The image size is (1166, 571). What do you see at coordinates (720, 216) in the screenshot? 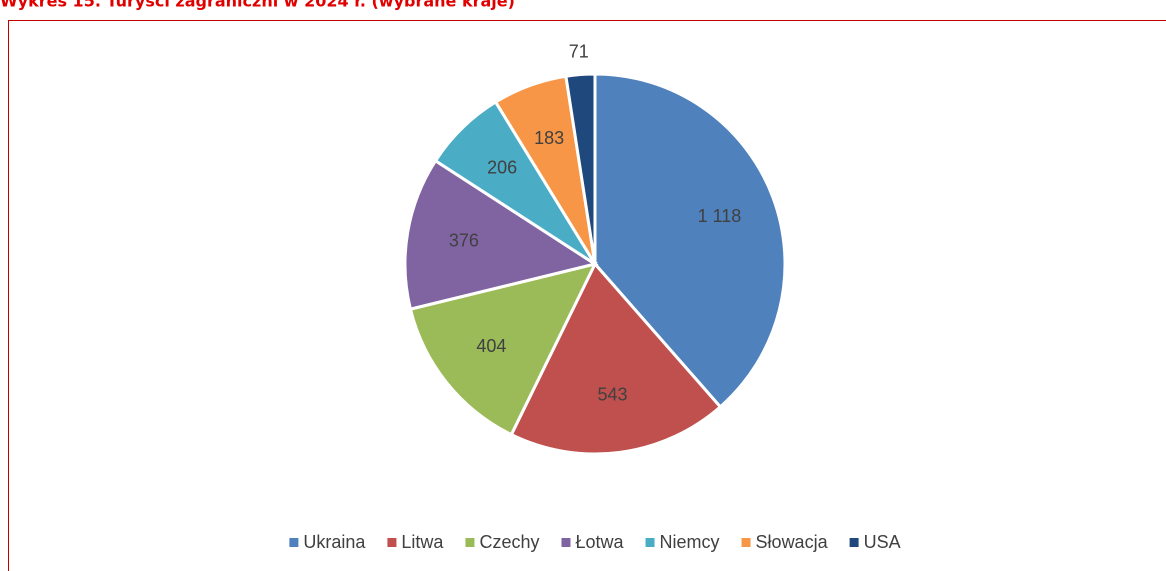
I see `data-label: 1 118` at bounding box center [720, 216].